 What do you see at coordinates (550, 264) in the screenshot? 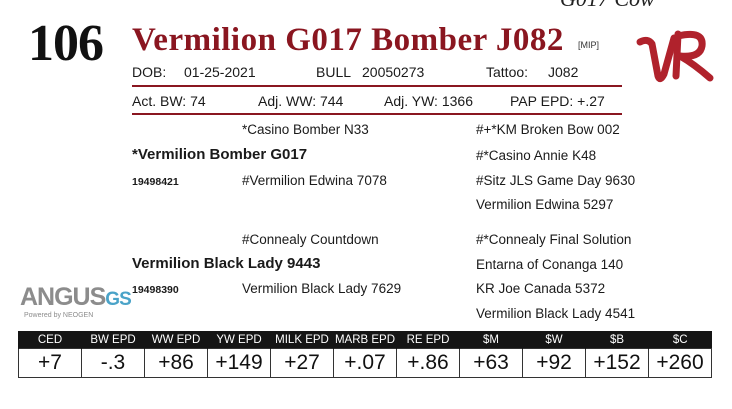
I see `dam-sire-dam: Entarna of Conanga 140` at bounding box center [550, 264].